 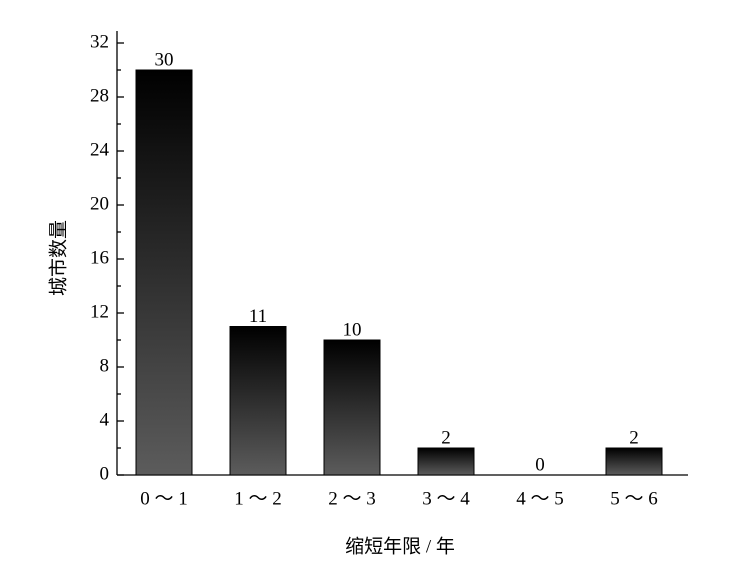 I want to click on y-tick-label: 8, so click(x=105, y=365).